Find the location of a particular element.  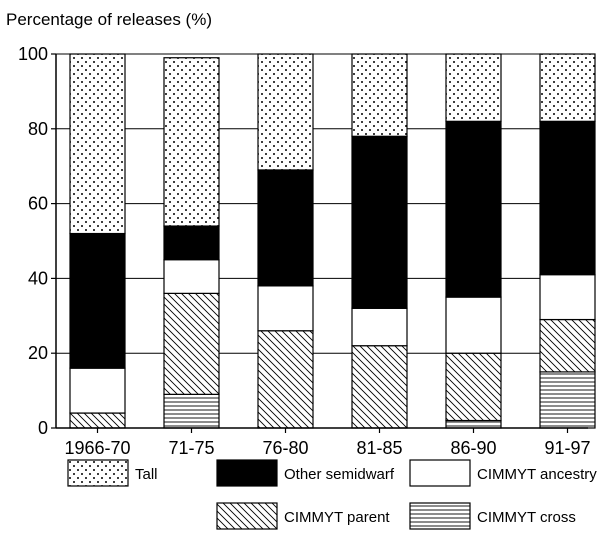

legend-label: CIMMYT ancestry is located at coordinates (537, 474).